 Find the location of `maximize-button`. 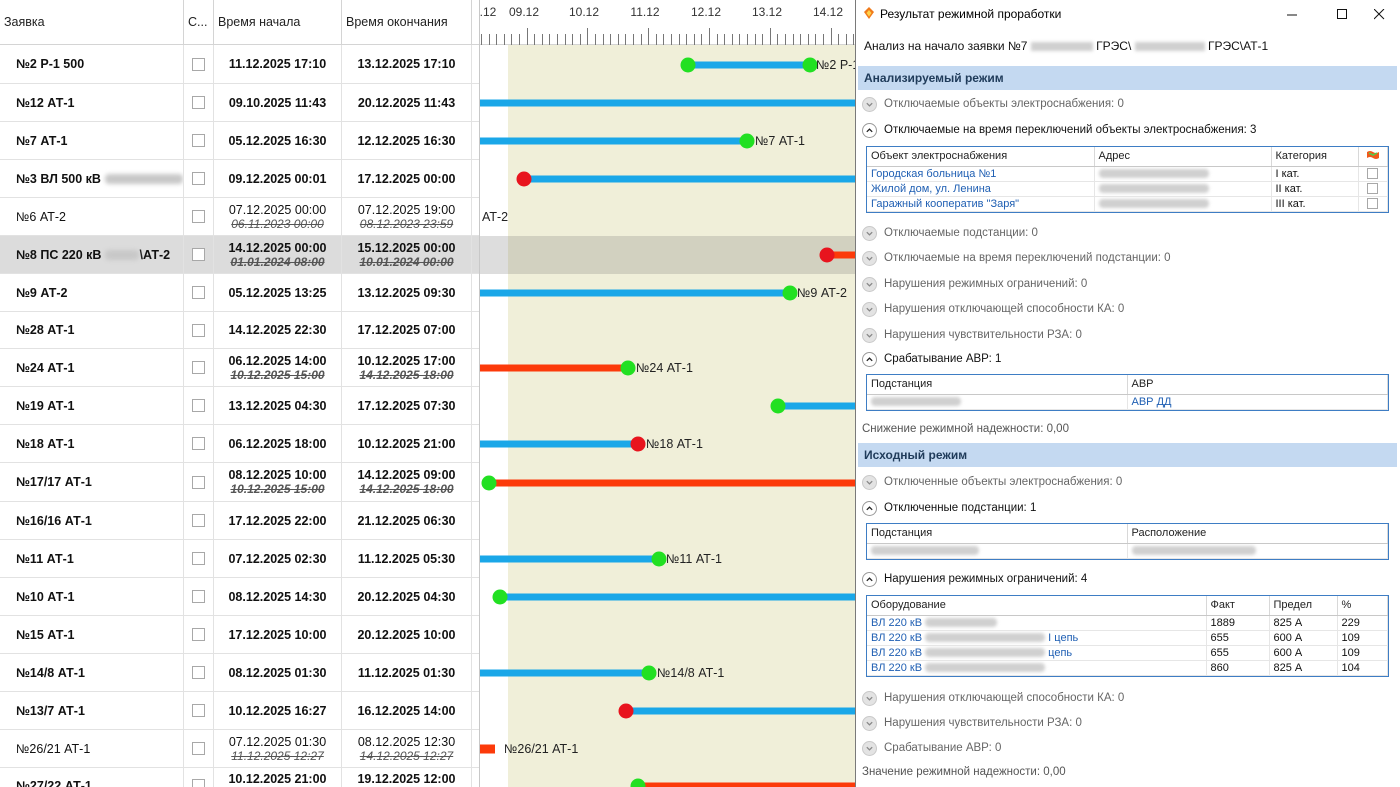

maximize-button is located at coordinates (1342, 14).